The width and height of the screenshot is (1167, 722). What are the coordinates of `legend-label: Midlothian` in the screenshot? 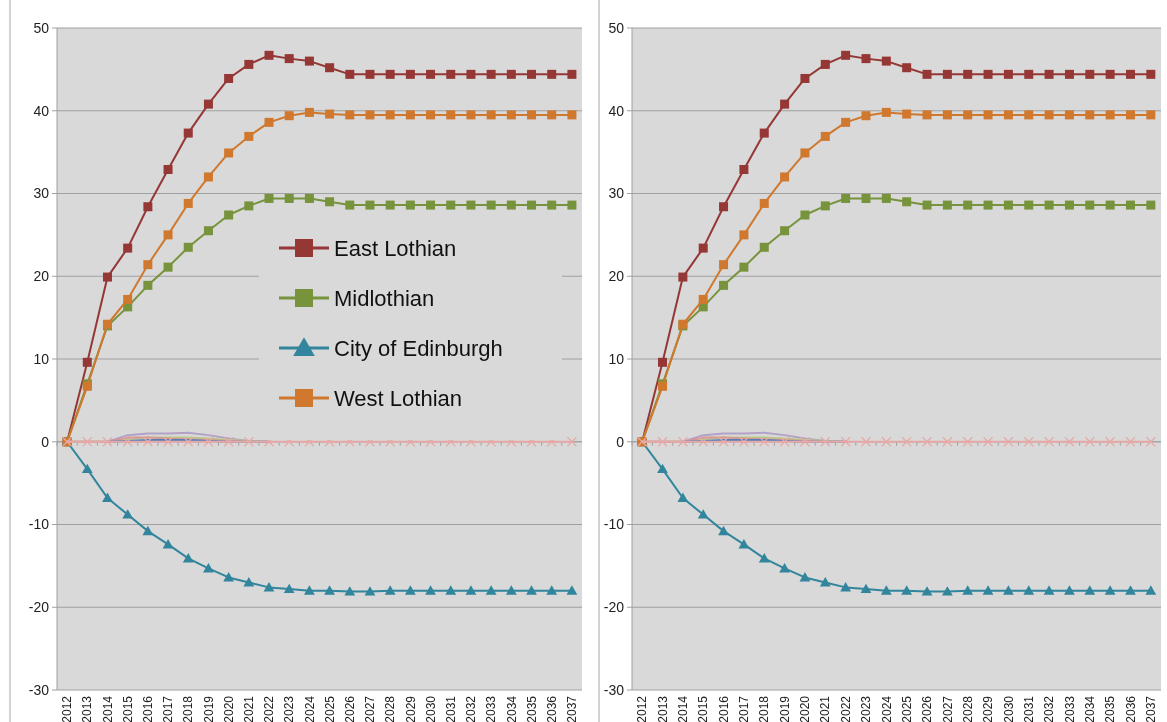 It's located at (384, 298).